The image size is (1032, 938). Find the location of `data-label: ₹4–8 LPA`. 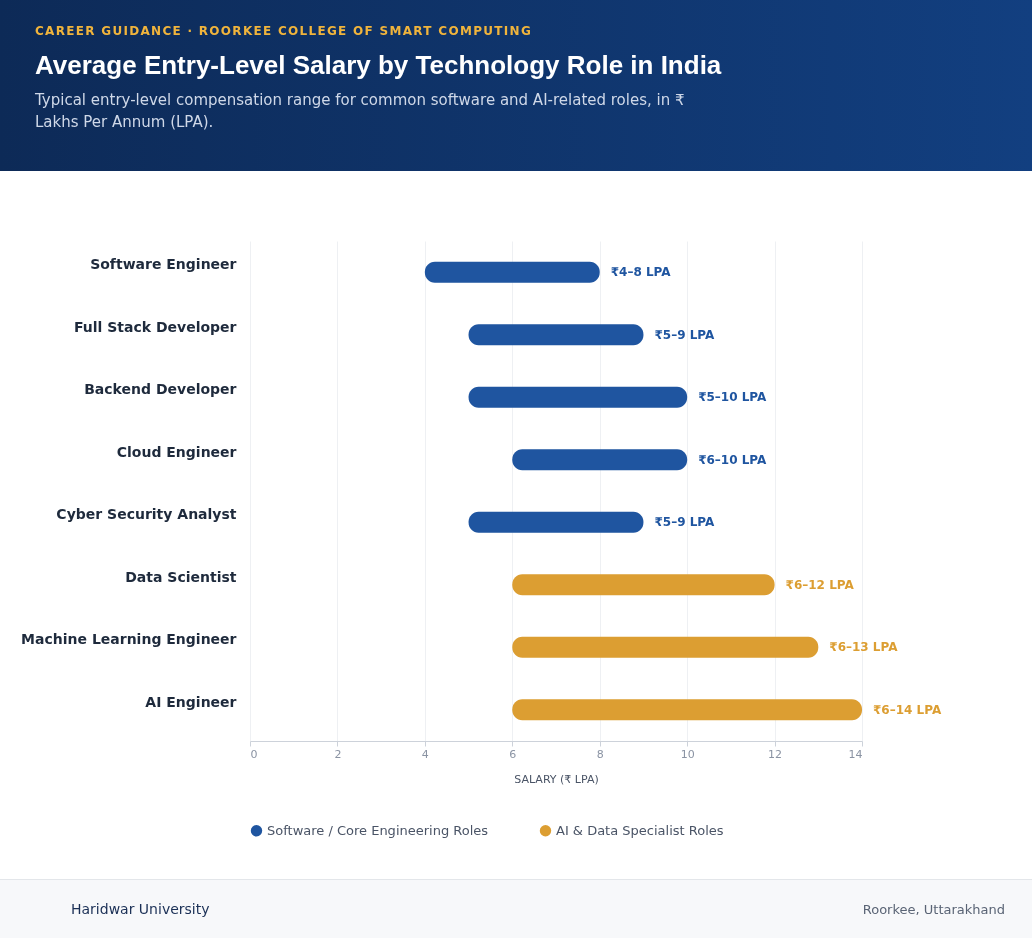

data-label: ₹4–8 LPA is located at coordinates (641, 272).